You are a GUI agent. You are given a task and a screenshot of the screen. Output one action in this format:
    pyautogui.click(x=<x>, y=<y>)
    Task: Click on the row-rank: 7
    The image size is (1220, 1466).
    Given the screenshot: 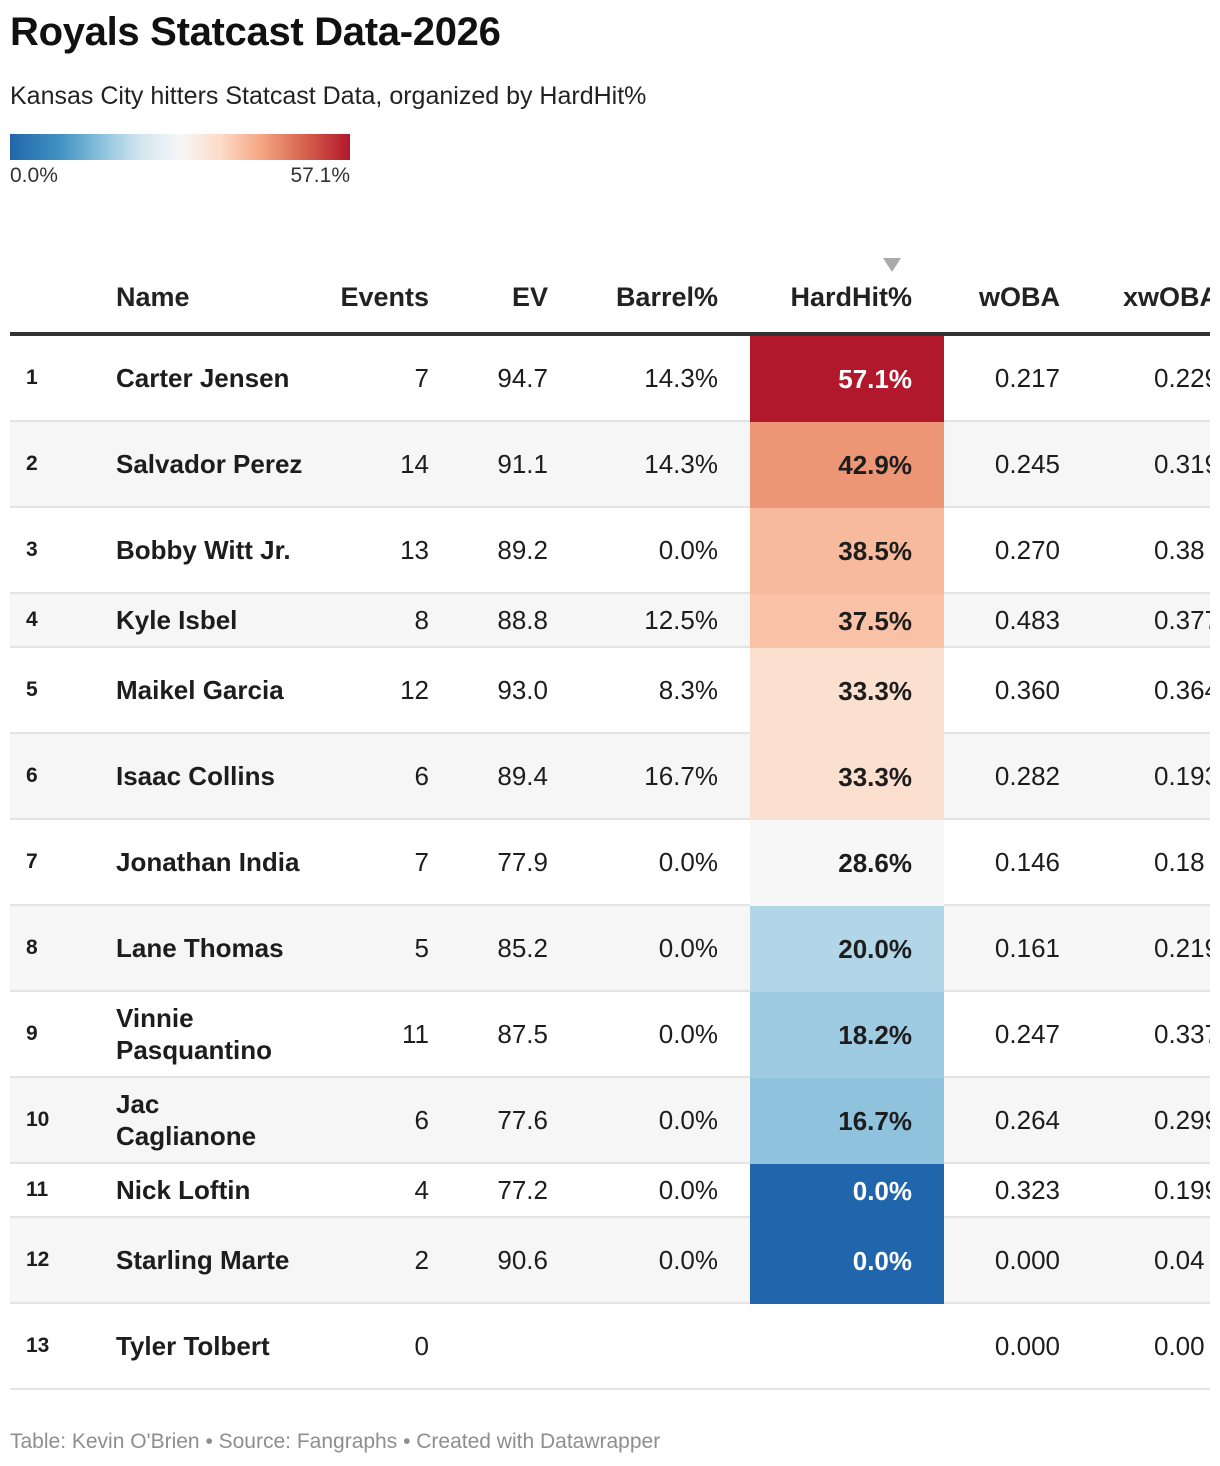 What is the action you would take?
    pyautogui.click(x=32, y=861)
    